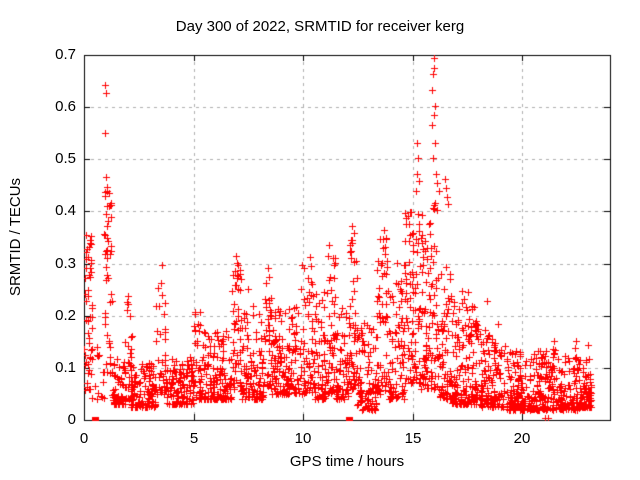 This screenshot has height=480, width=640. Describe the element at coordinates (65, 54) in the screenshot. I see `y-tick-label: 0.7` at that location.